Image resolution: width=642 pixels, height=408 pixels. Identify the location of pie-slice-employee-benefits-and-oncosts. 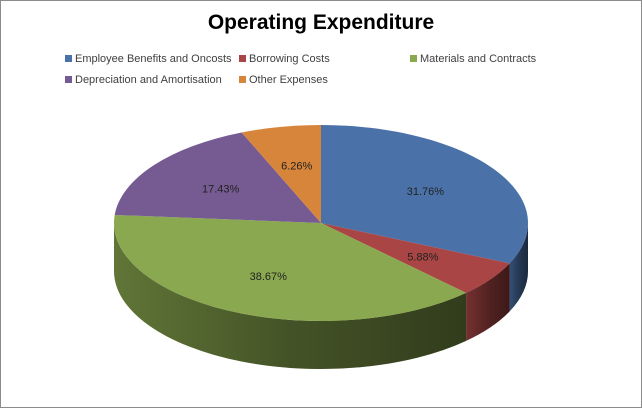
(424, 194).